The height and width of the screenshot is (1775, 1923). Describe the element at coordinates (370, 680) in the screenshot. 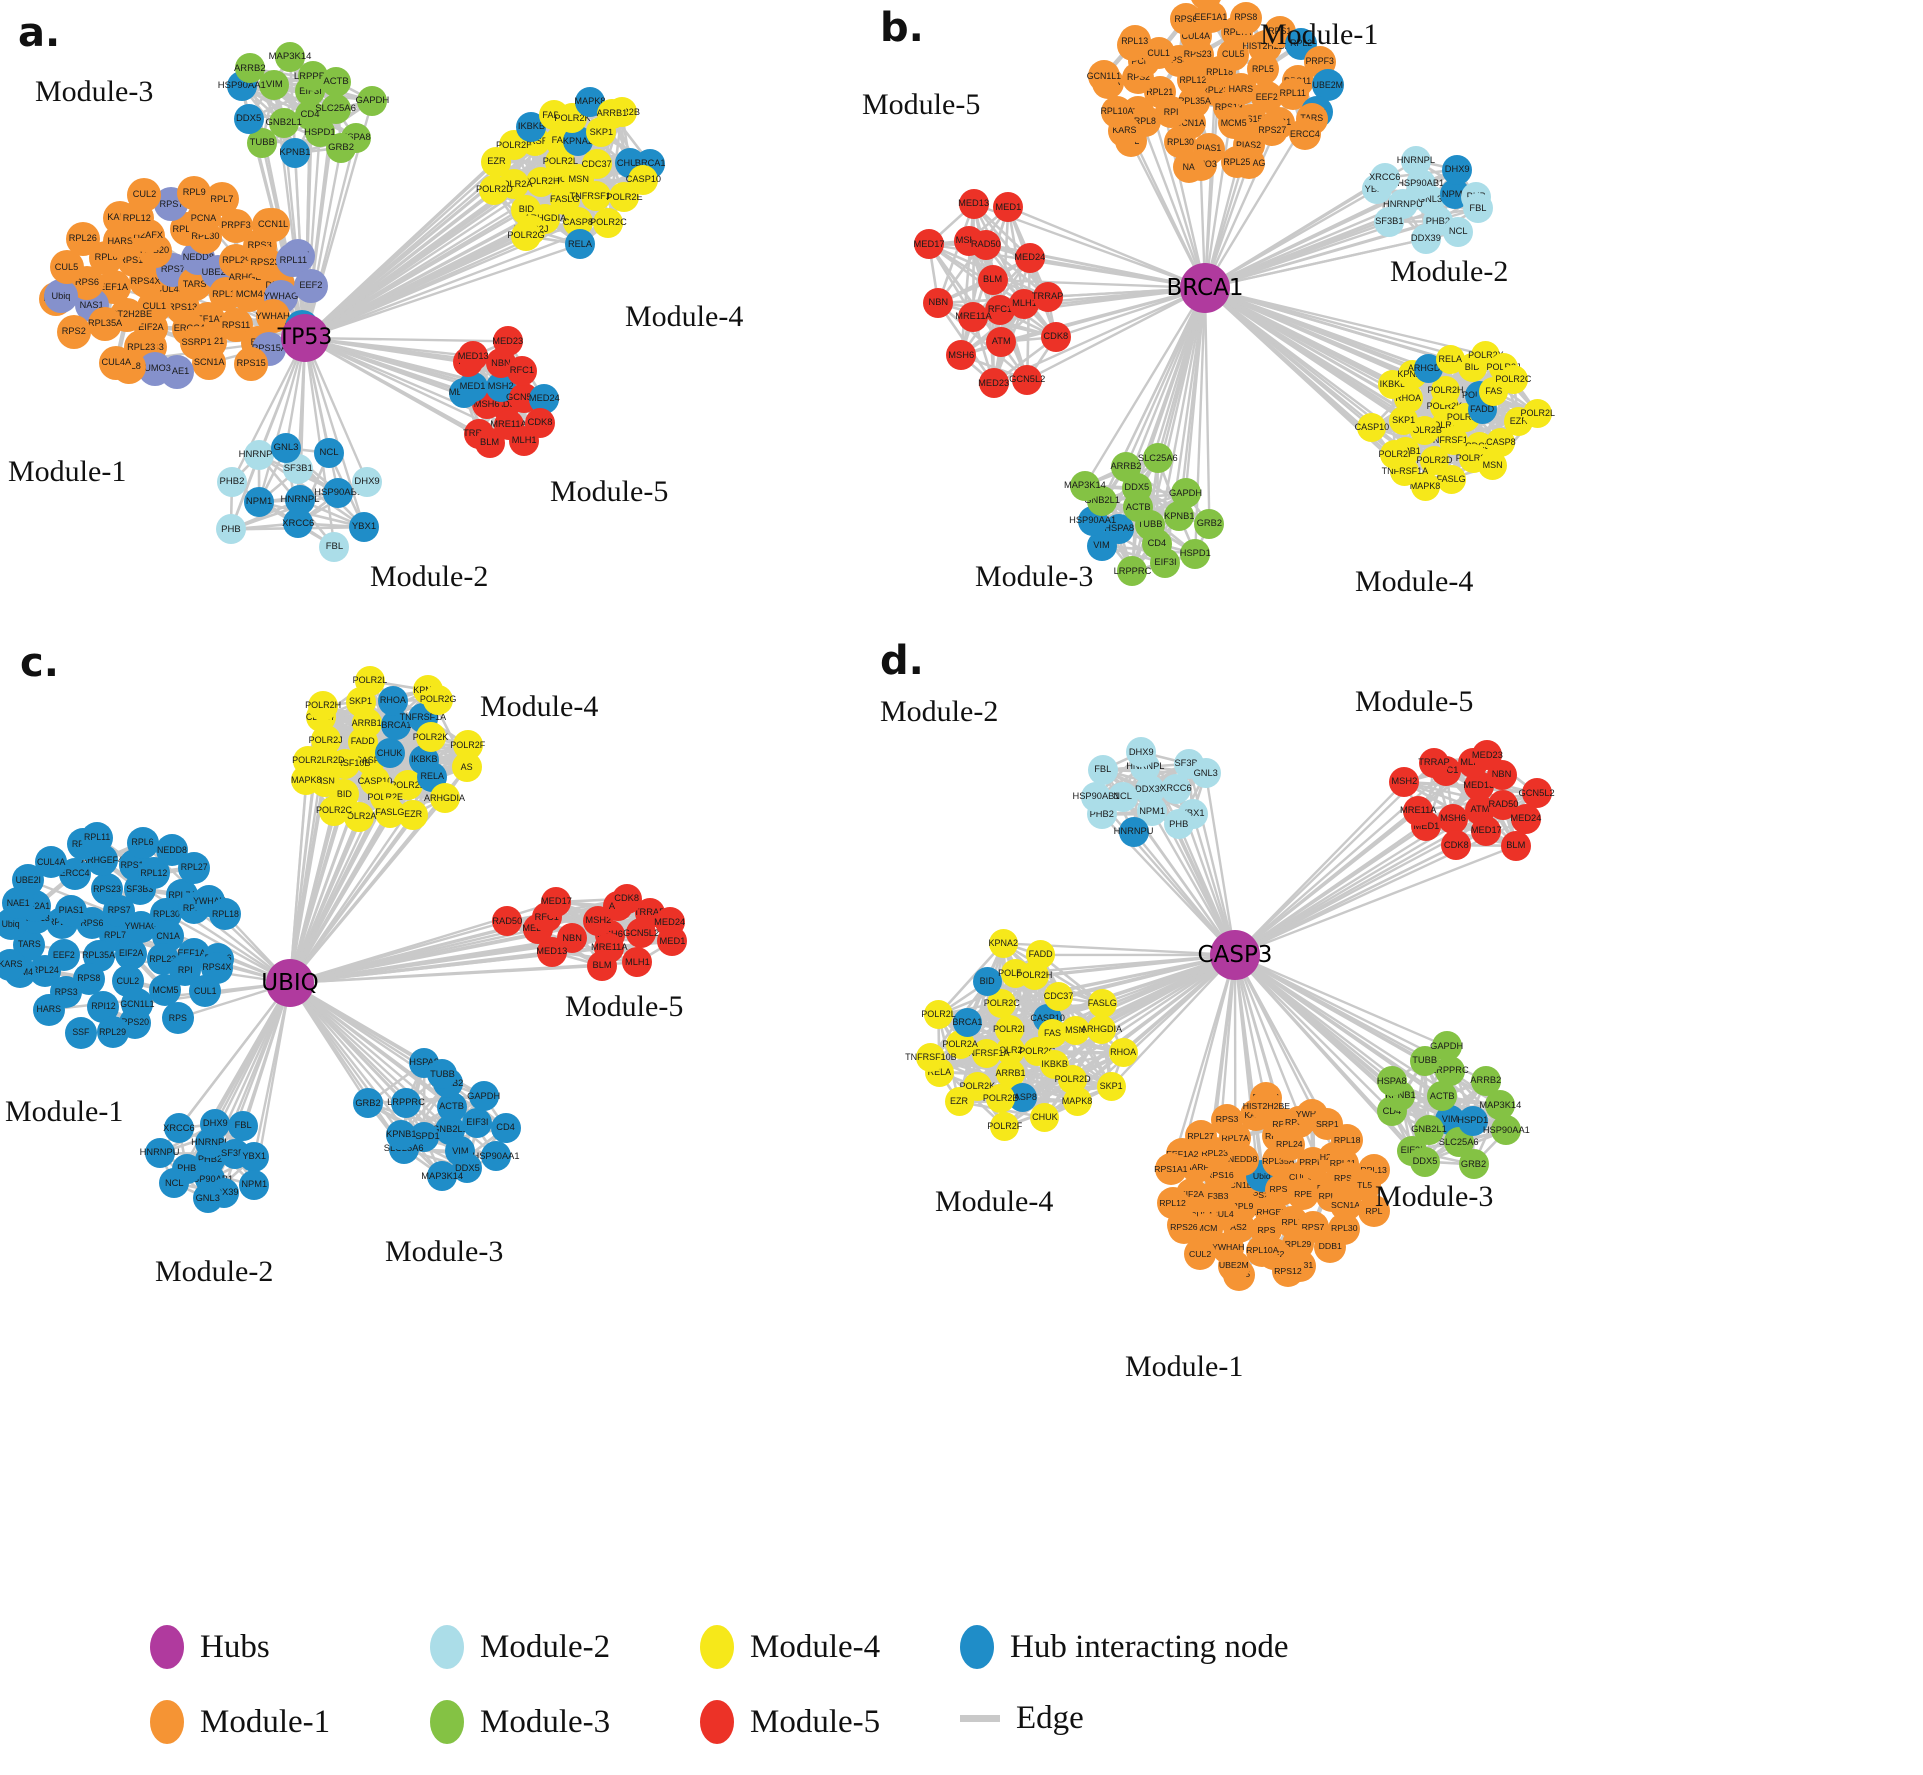

I see `network-node: POLR2L` at that location.